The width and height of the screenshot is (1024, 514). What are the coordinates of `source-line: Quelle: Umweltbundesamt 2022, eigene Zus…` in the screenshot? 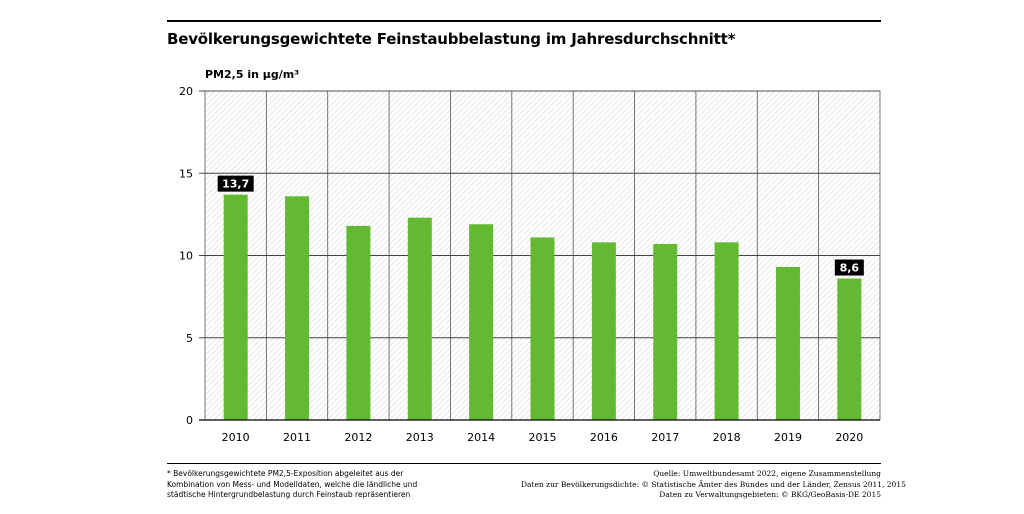 It's located at (767, 473).